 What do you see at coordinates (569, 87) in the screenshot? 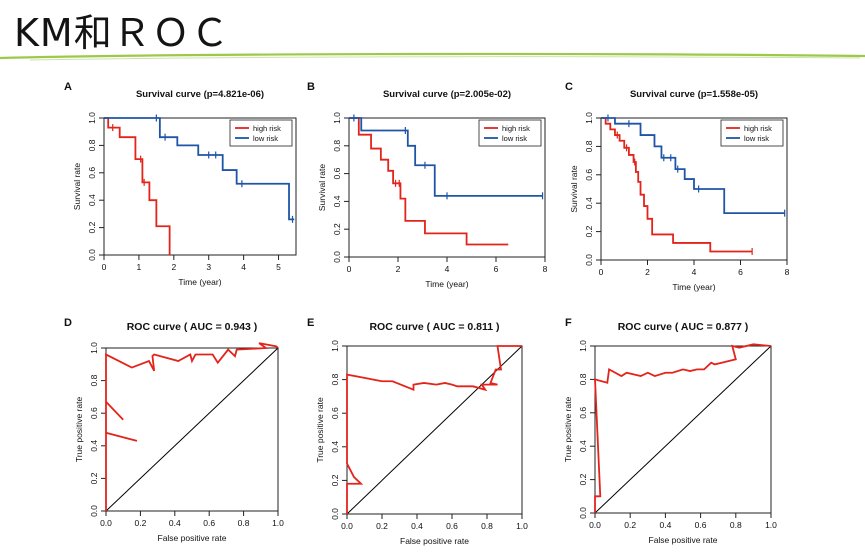
I see `panel-letter: C` at bounding box center [569, 87].